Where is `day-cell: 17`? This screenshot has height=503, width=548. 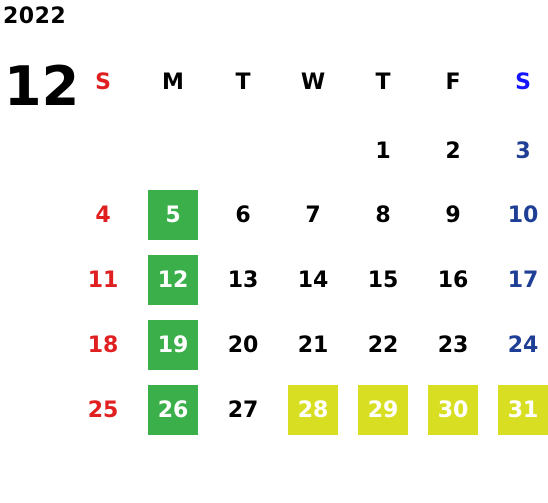 day-cell: 17 is located at coordinates (523, 280).